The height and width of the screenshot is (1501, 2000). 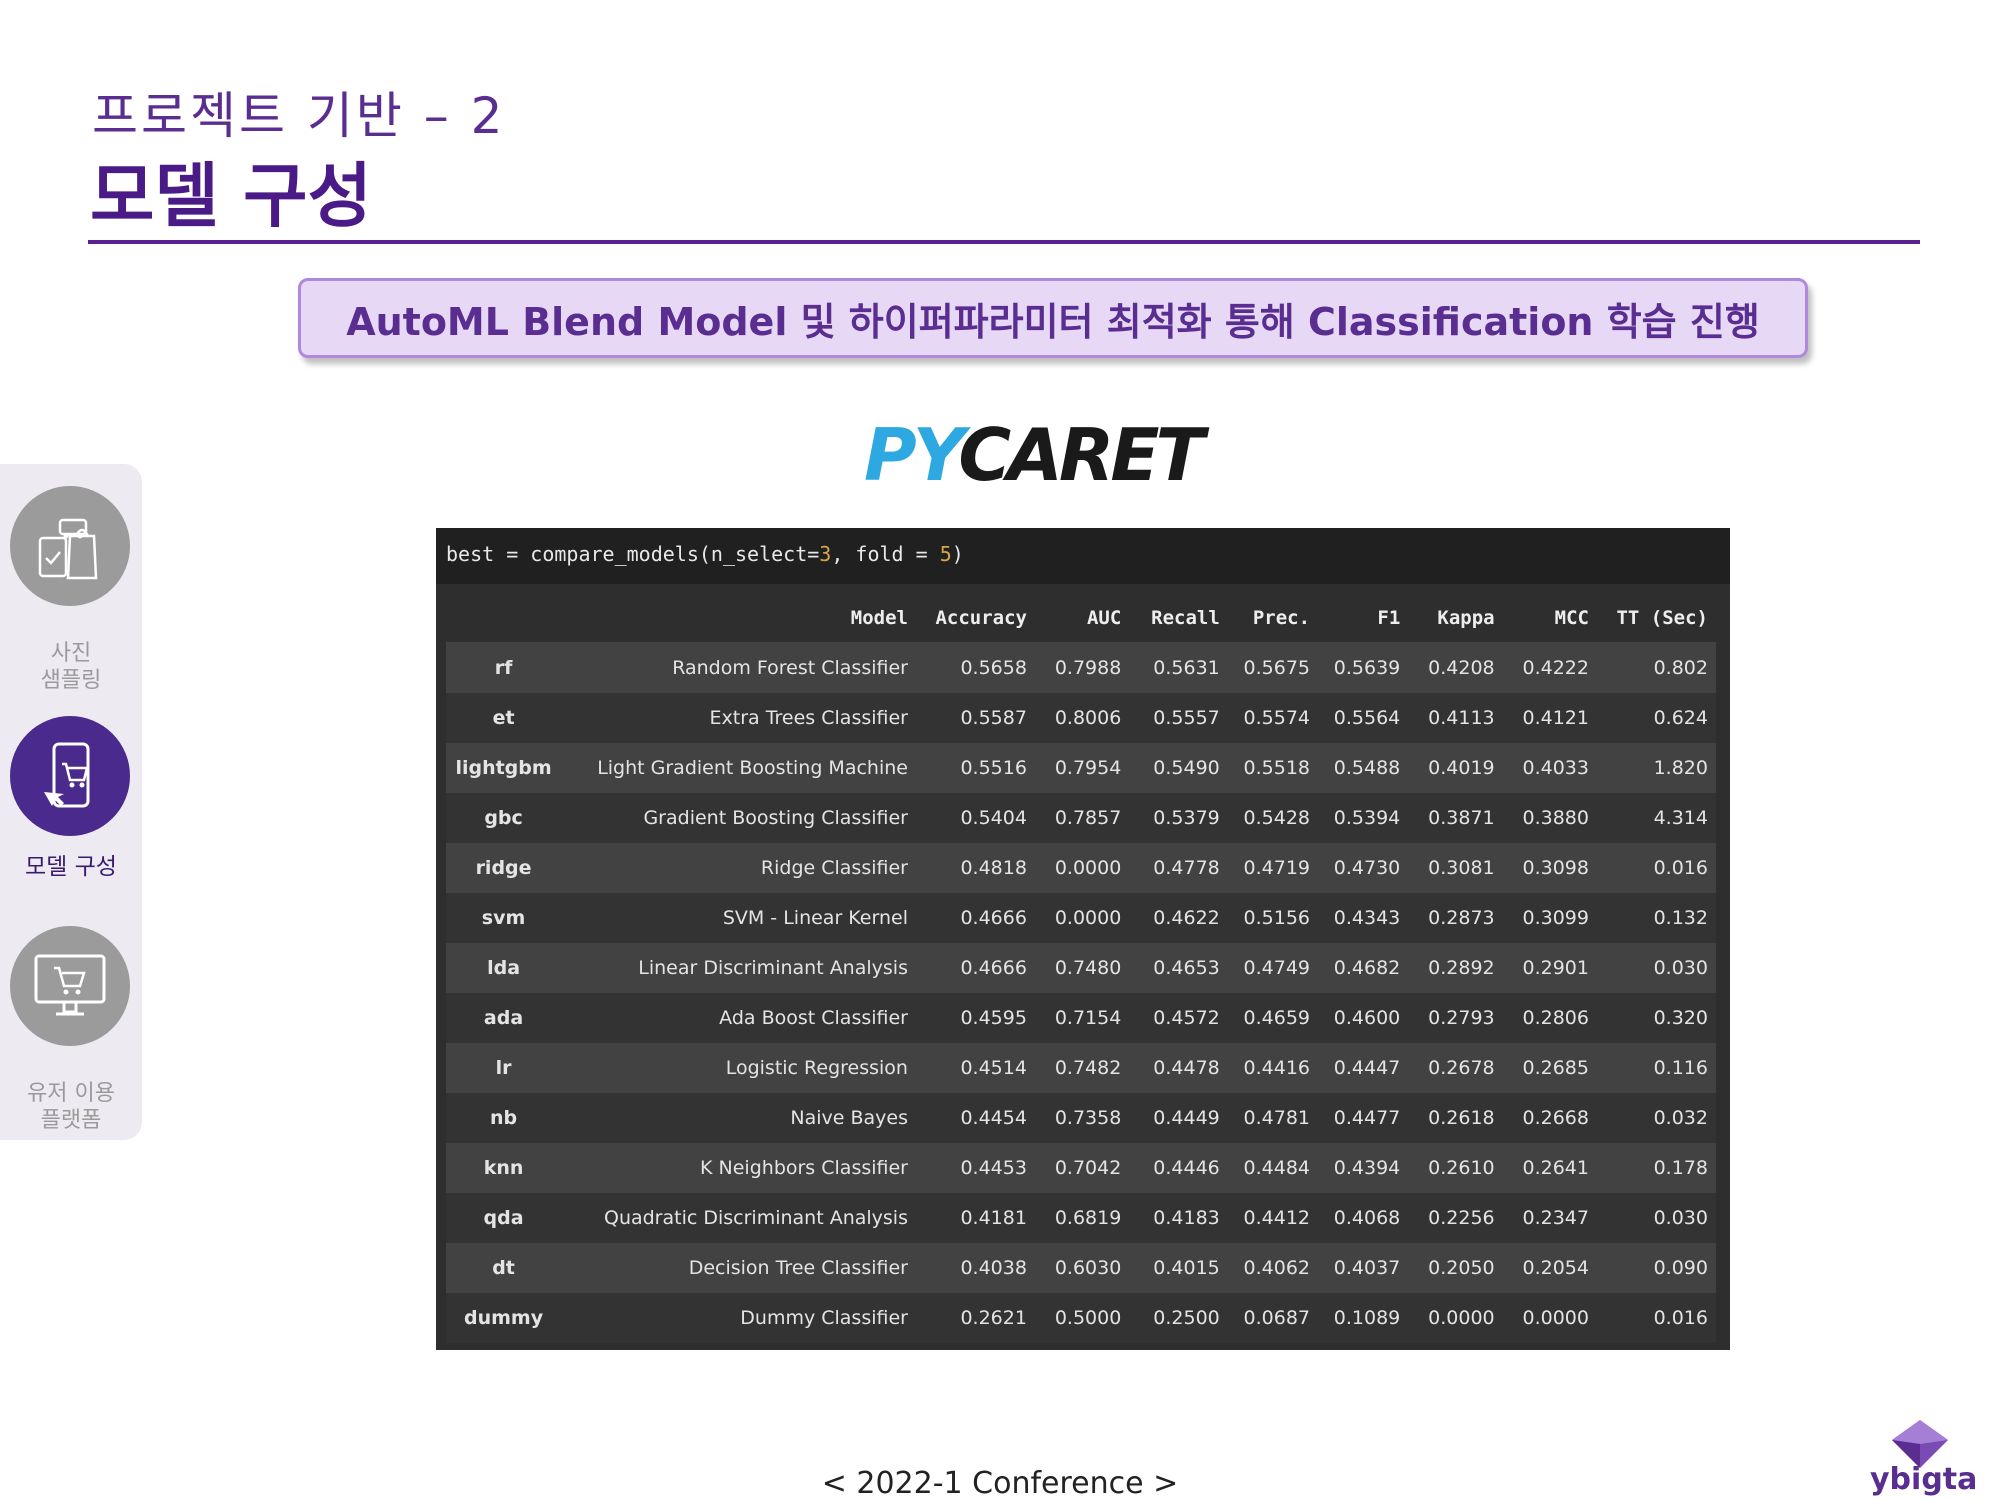 I want to click on metric-cell: 0.2892, so click(x=1455, y=968).